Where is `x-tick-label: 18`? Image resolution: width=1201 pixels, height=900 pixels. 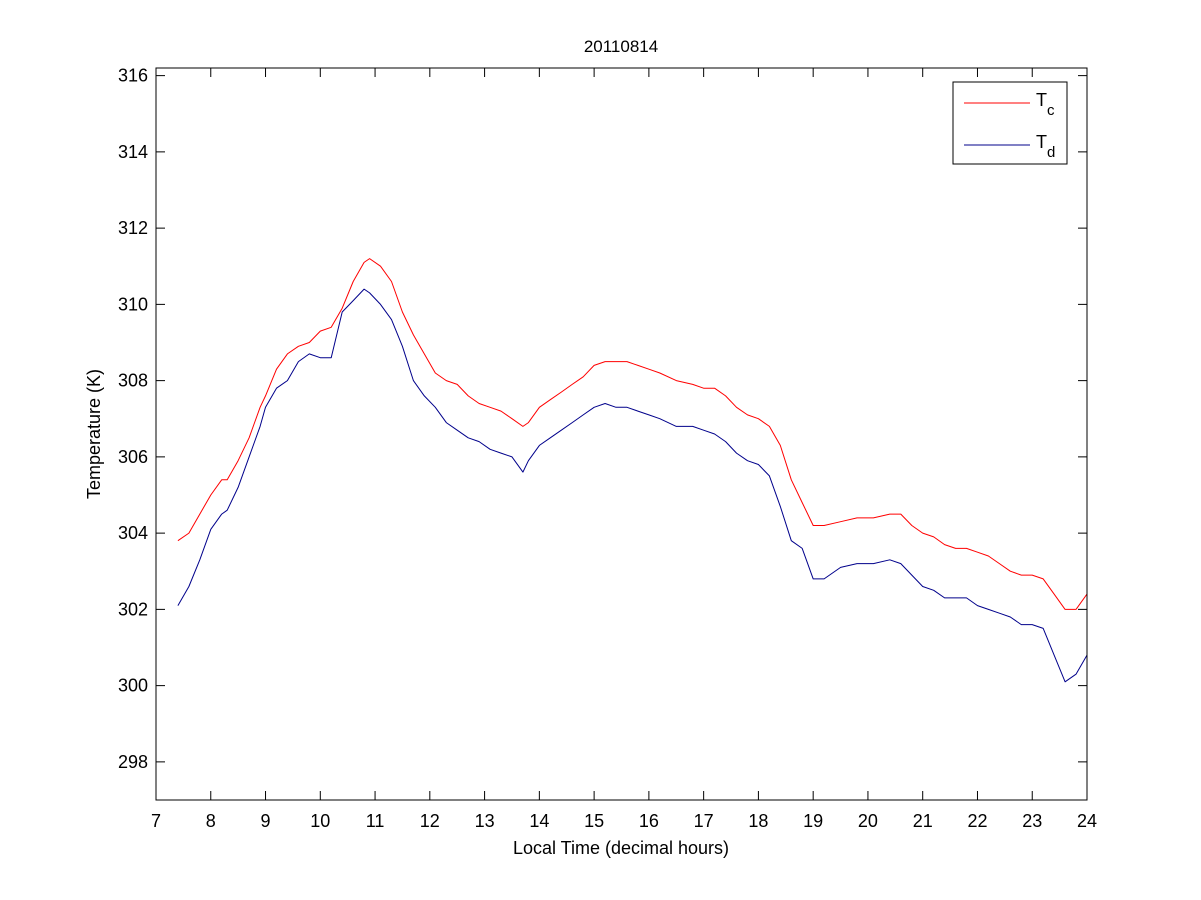 x-tick-label: 18 is located at coordinates (758, 821).